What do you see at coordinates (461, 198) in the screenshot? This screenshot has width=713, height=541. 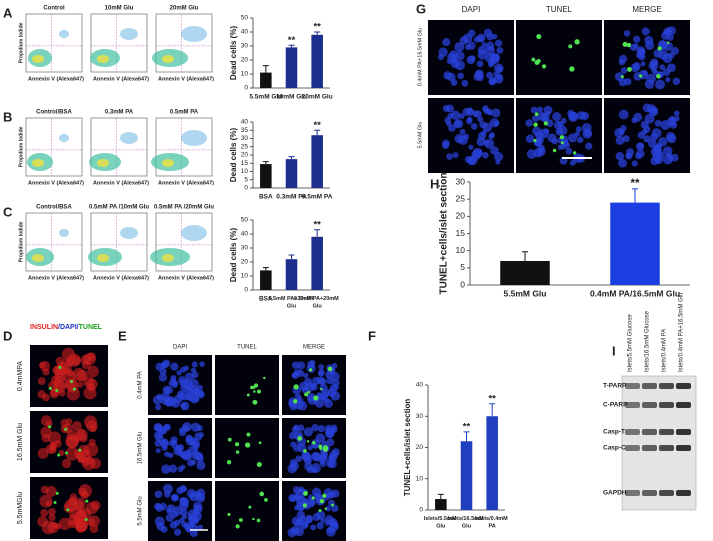 I see `y-tick-label: 25` at bounding box center [461, 198].